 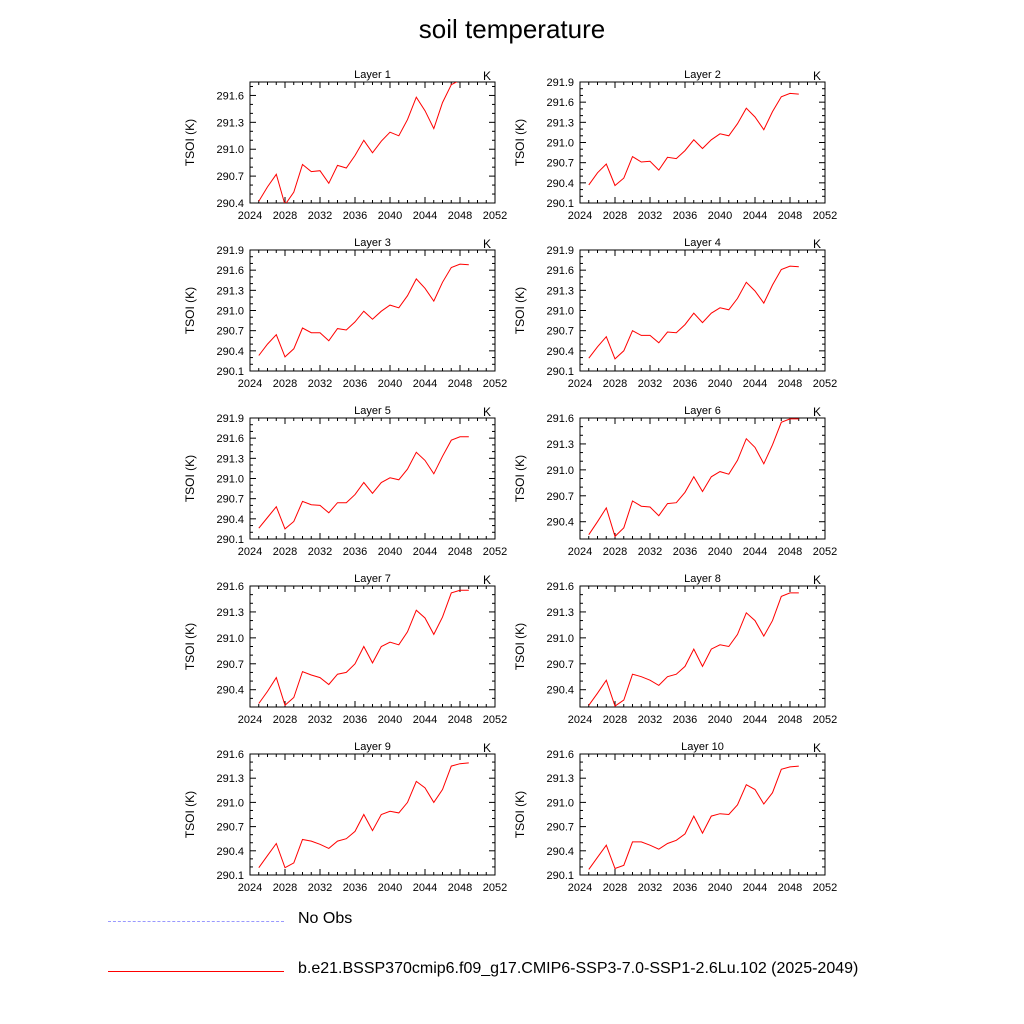 What do you see at coordinates (372, 747) in the screenshot?
I see `panel-title: Layer 9` at bounding box center [372, 747].